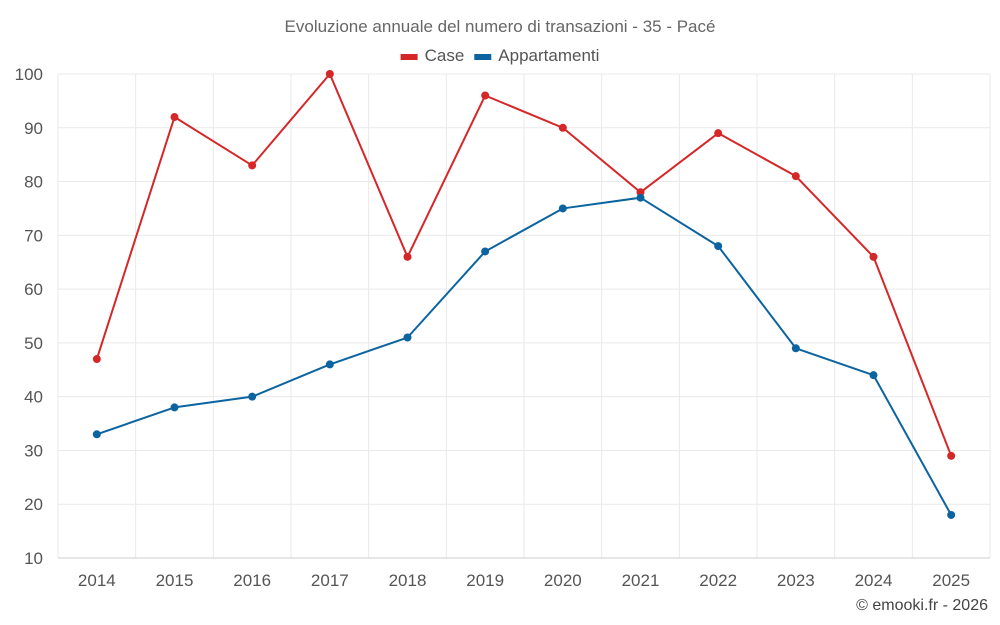 This screenshot has height=625, width=1000. What do you see at coordinates (97, 580) in the screenshot?
I see `x-tick-label: 2014` at bounding box center [97, 580].